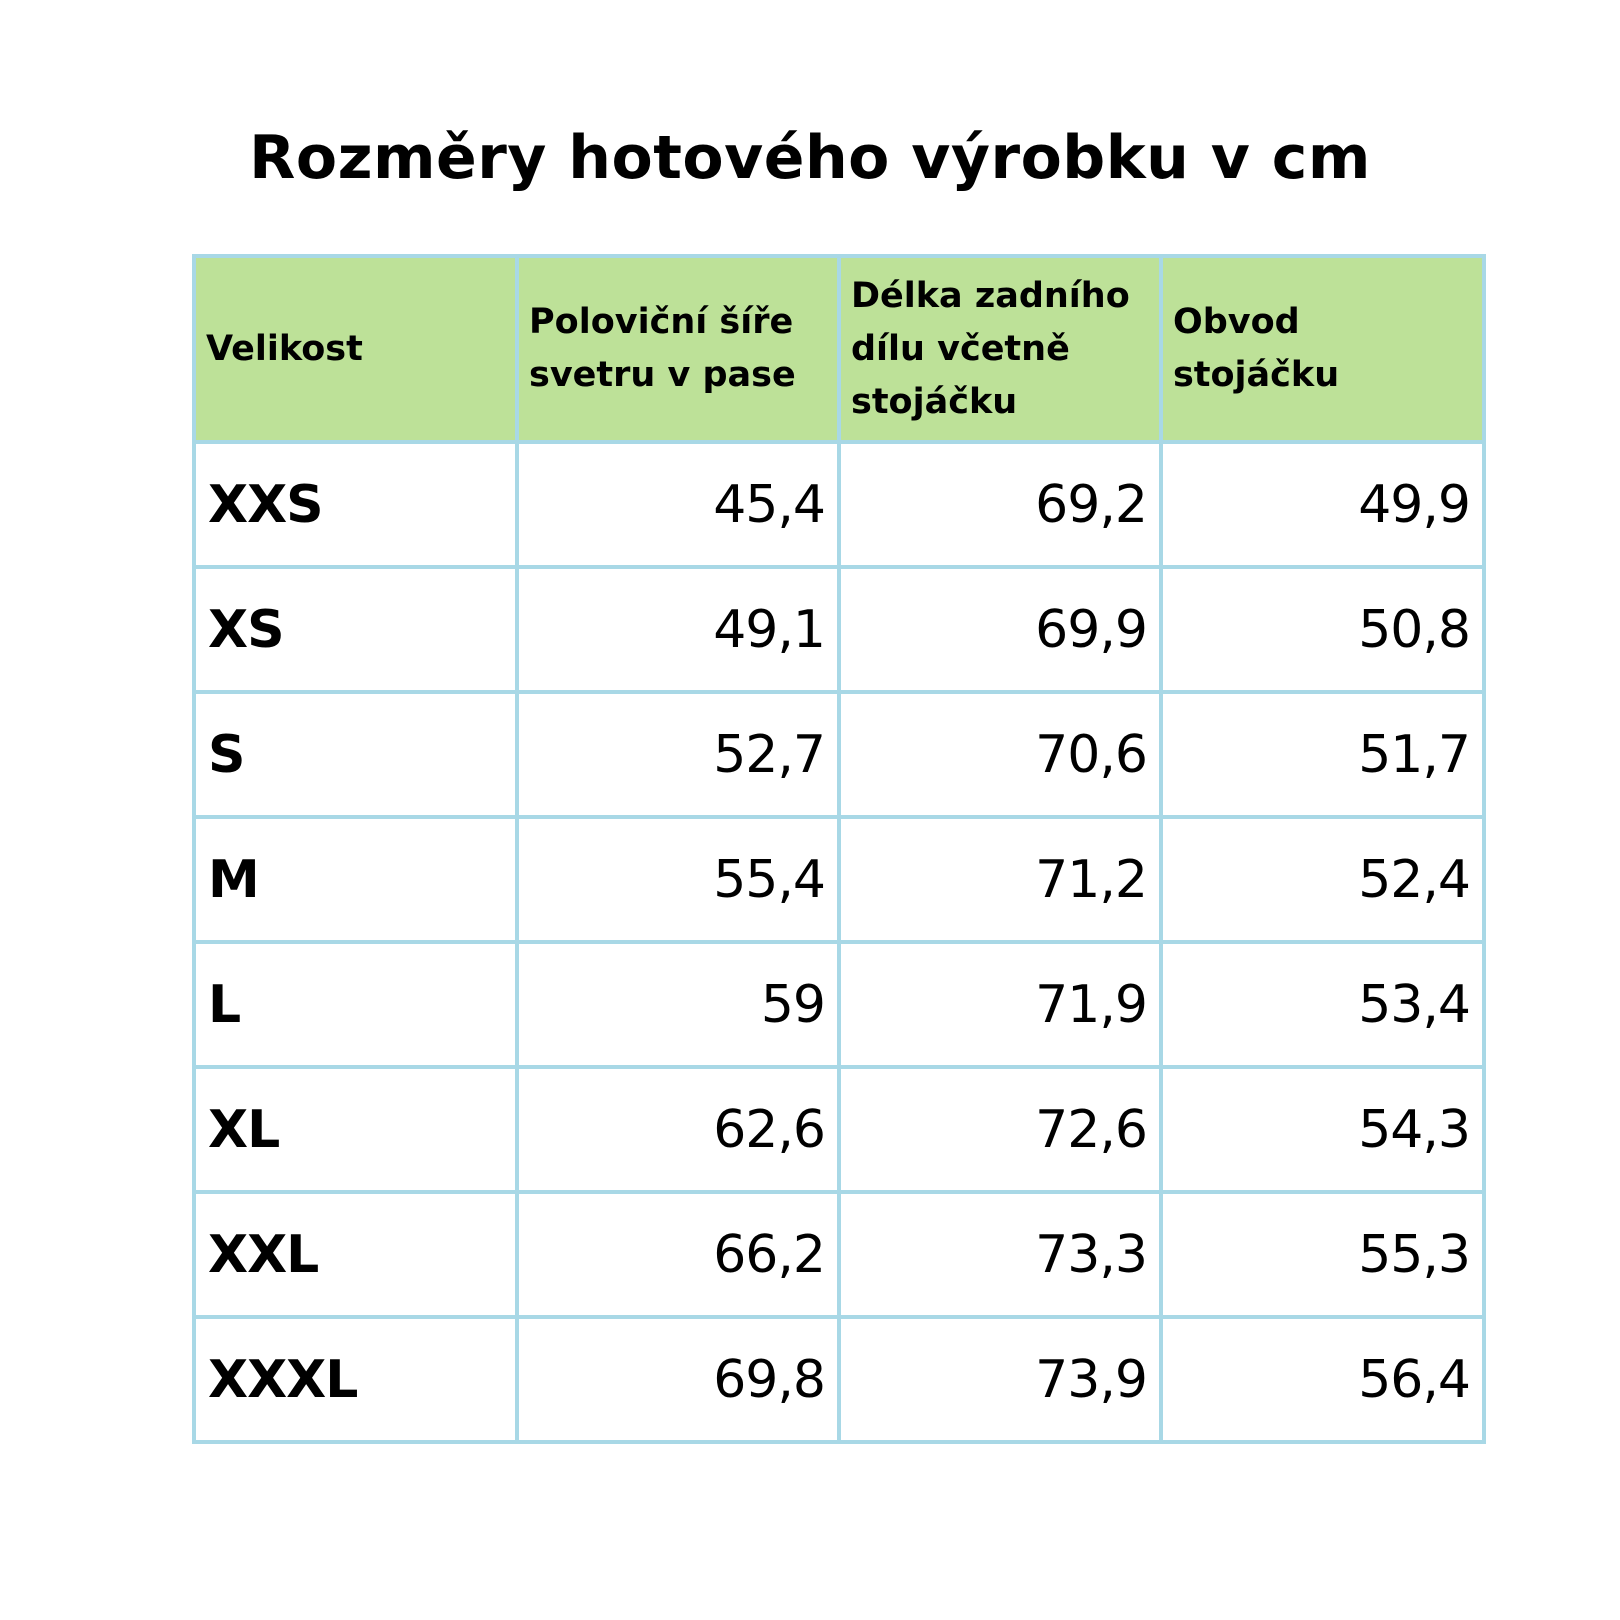  Describe the element at coordinates (1322, 349) in the screenshot. I see `header-collar-circumference: Obvod stojáčku` at that location.